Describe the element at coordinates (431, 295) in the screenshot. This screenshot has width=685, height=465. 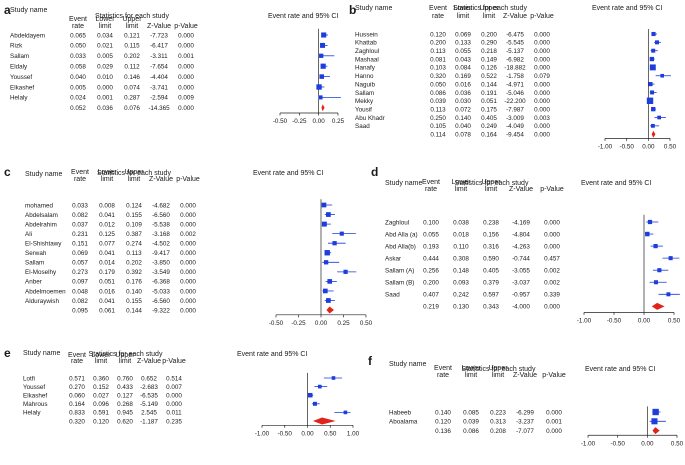
I see `study-value: 0.407` at that location.